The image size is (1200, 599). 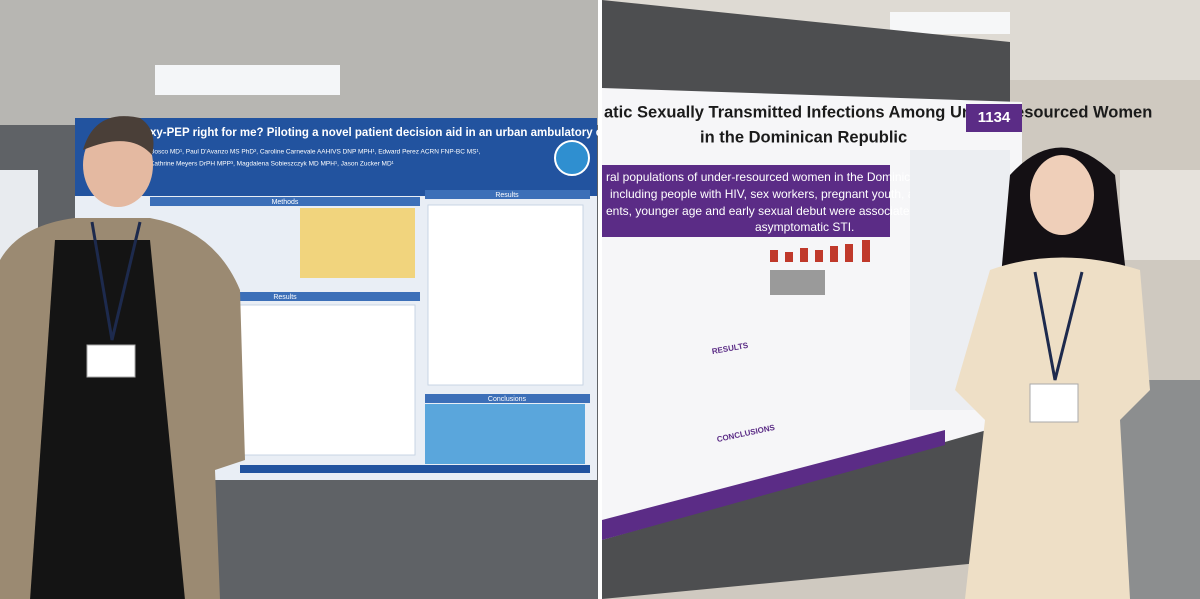 What do you see at coordinates (600, 299) in the screenshot?
I see `divider` at bounding box center [600, 299].